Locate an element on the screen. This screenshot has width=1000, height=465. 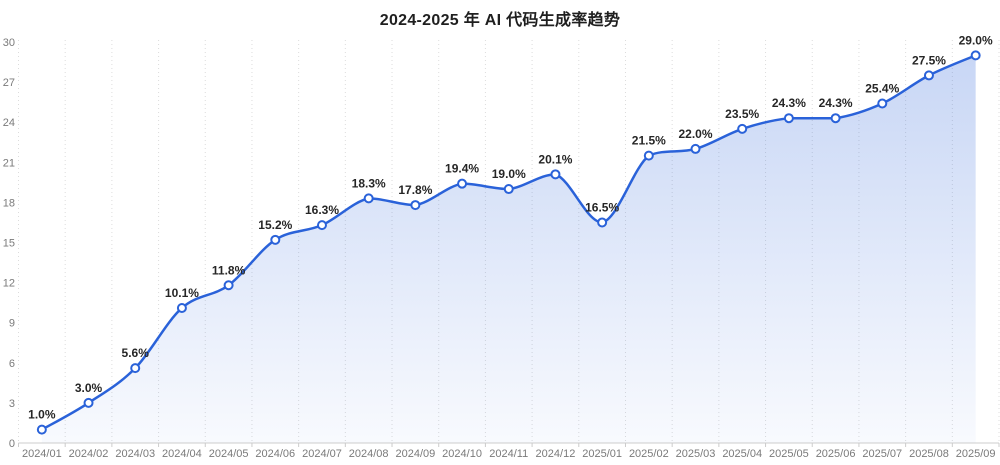
data-point-label: 20.1% is located at coordinates (555, 159).